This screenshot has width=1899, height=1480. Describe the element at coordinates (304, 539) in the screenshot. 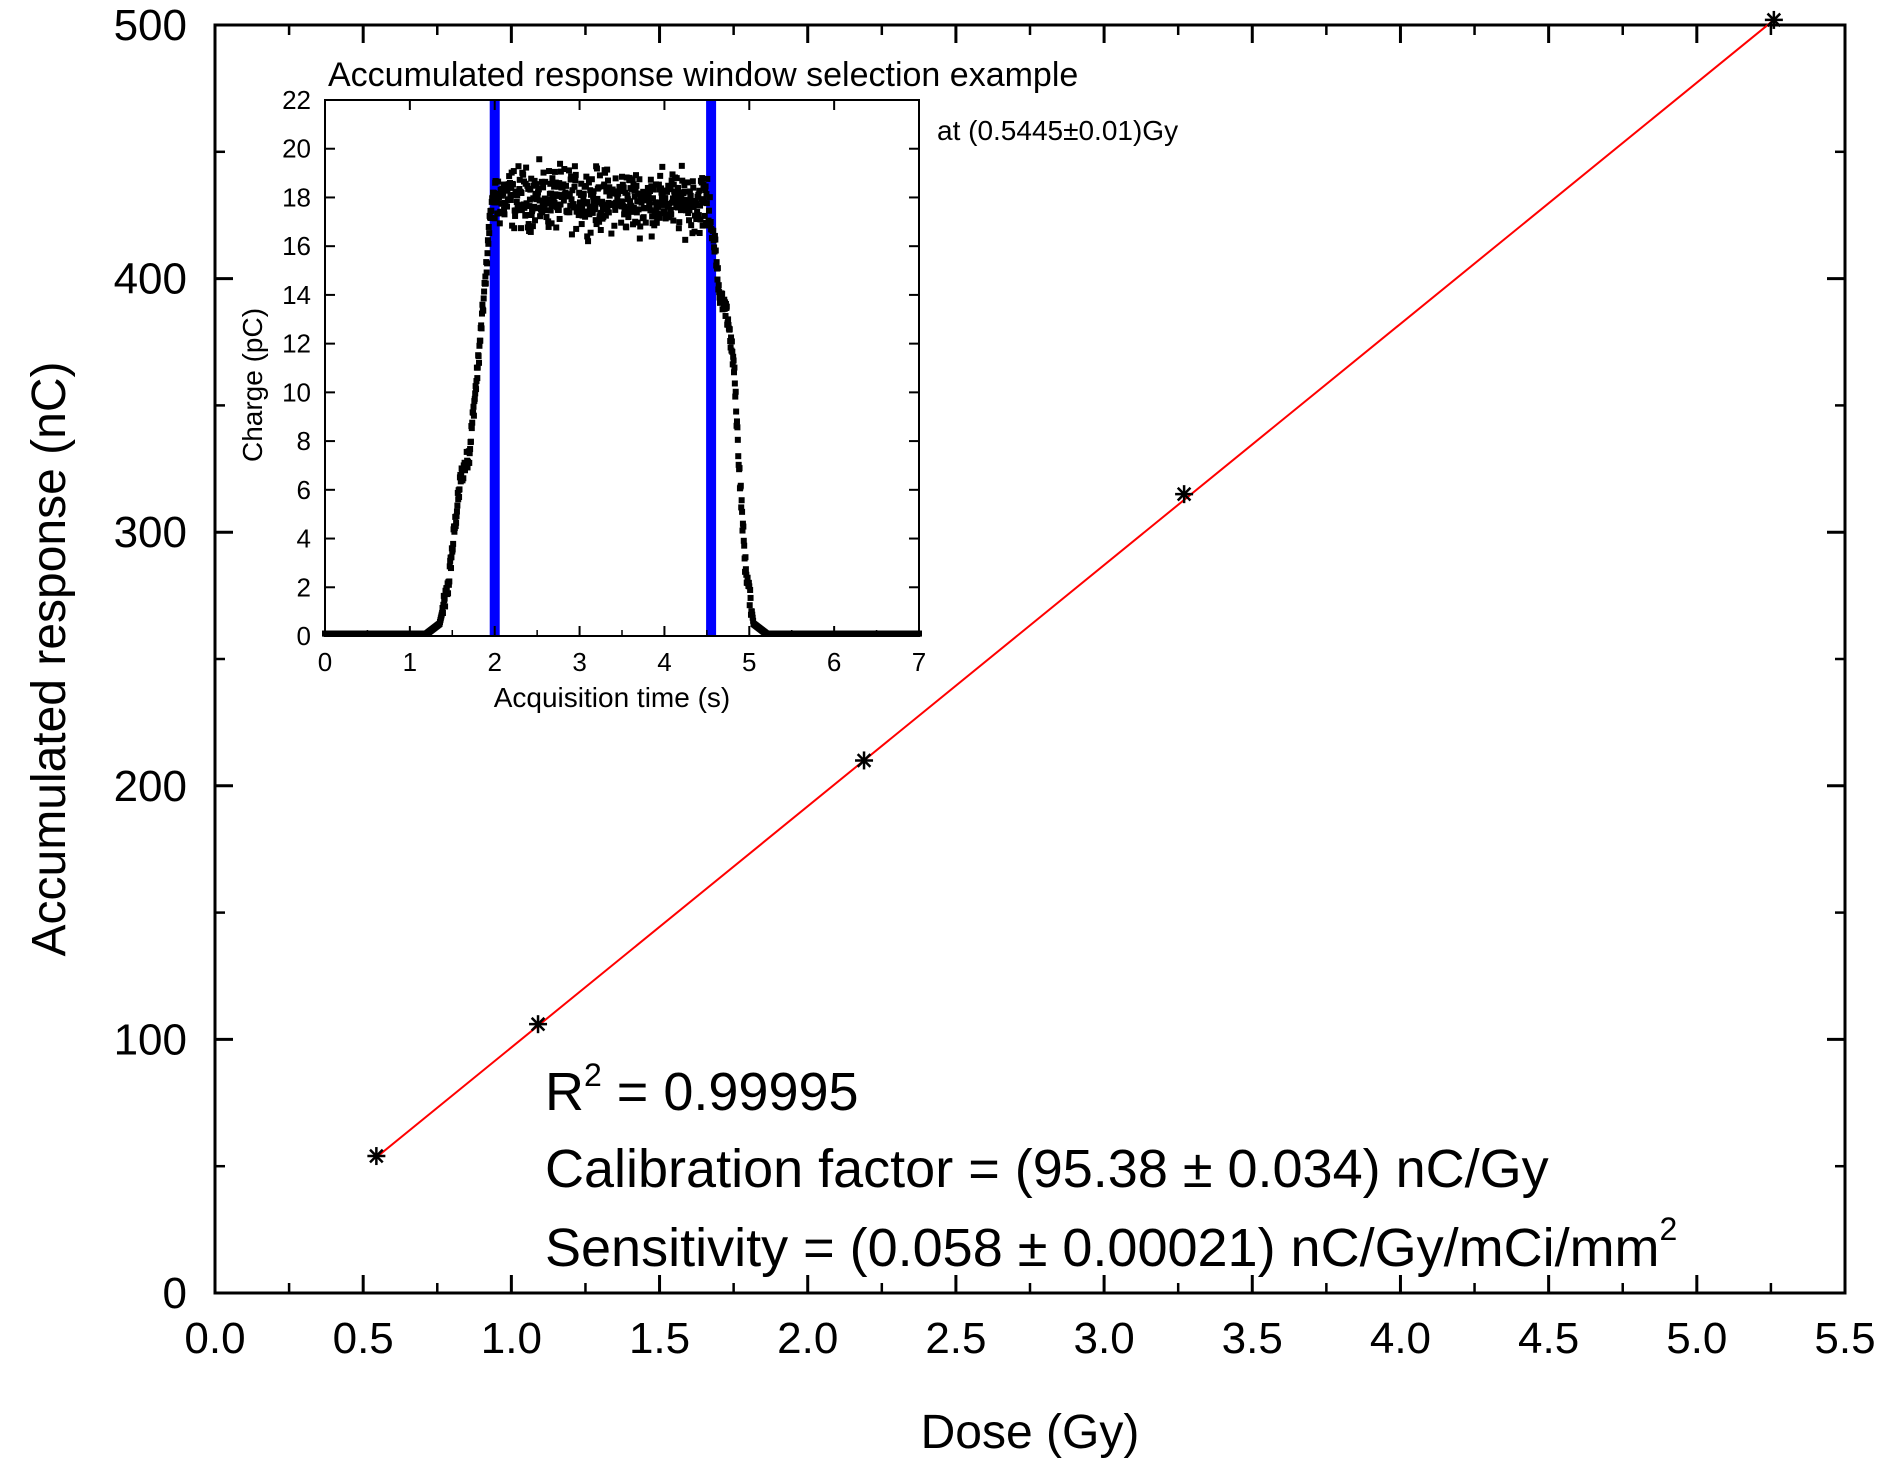

I see `inset-y-tick-label: 4` at that location.